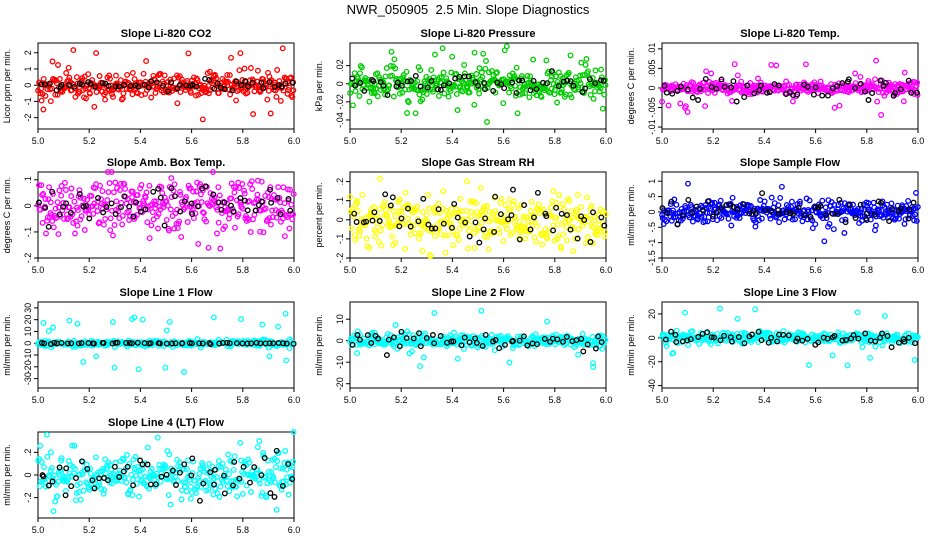 The width and height of the screenshot is (936, 540). What do you see at coordinates (294, 270) in the screenshot?
I see `x-tick-label: 6.0` at bounding box center [294, 270].